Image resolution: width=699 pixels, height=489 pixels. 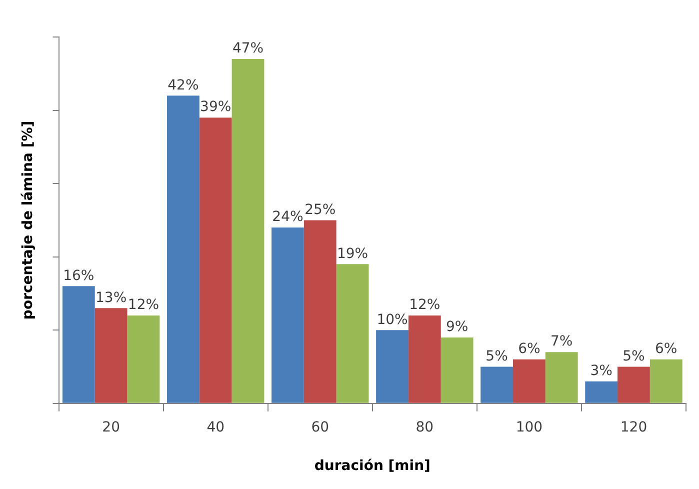 What do you see at coordinates (78, 276) in the screenshot?
I see `data-label: 16%` at bounding box center [78, 276].